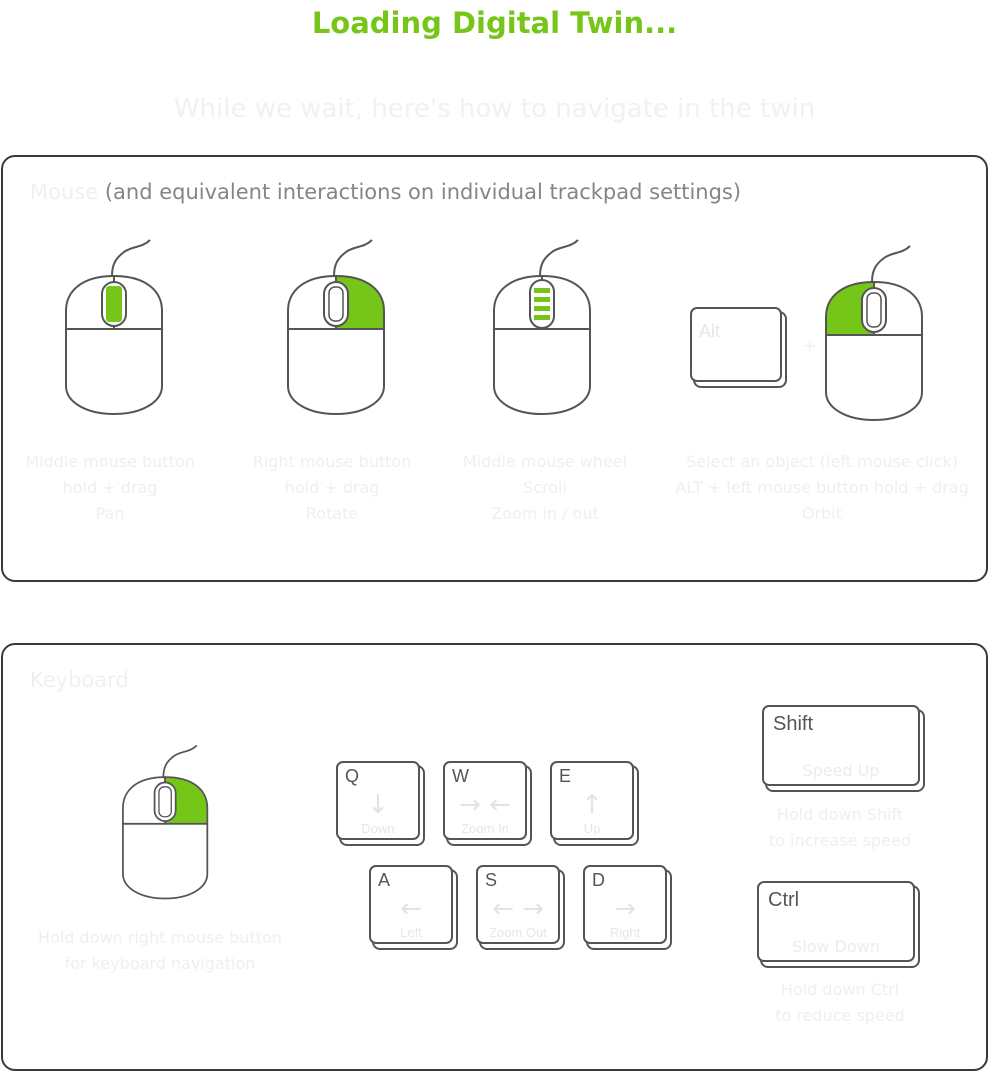  I want to click on keyboard-mouse-hint-line1: Hold down right mouse button, so click(160, 937).